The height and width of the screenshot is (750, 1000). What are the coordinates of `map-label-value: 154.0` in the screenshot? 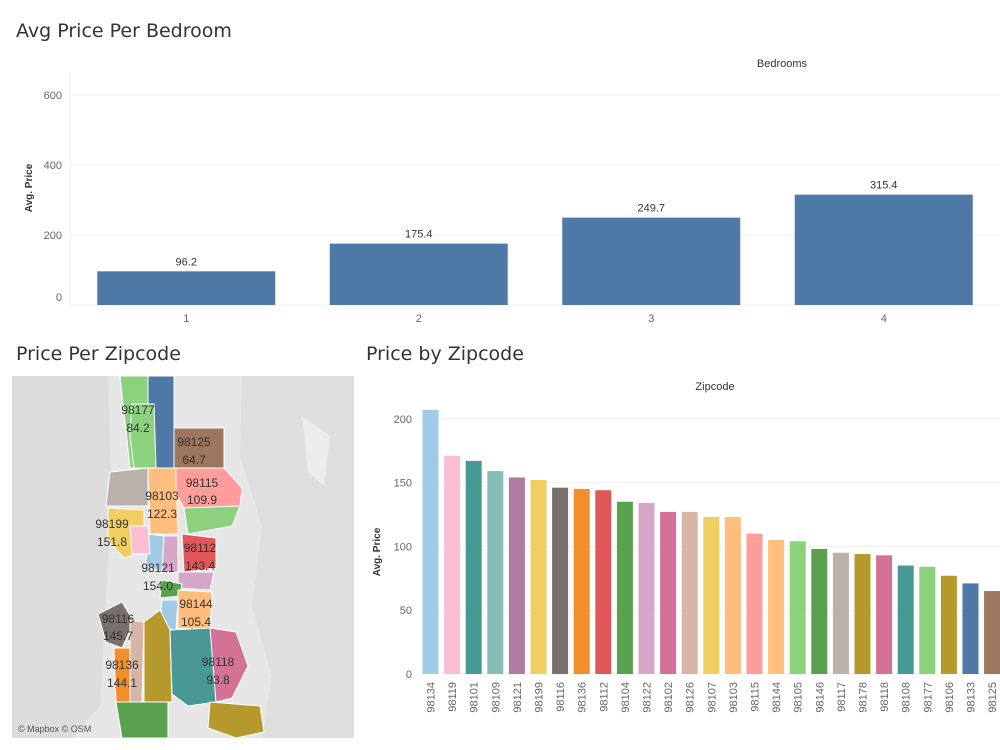 It's located at (158, 586).